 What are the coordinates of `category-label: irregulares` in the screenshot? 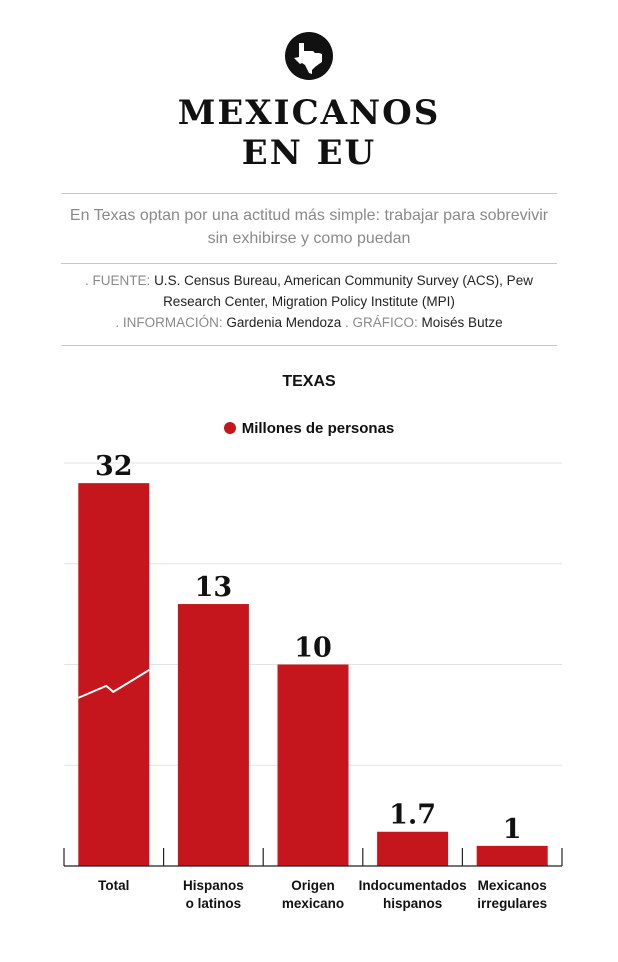 It's located at (512, 903).